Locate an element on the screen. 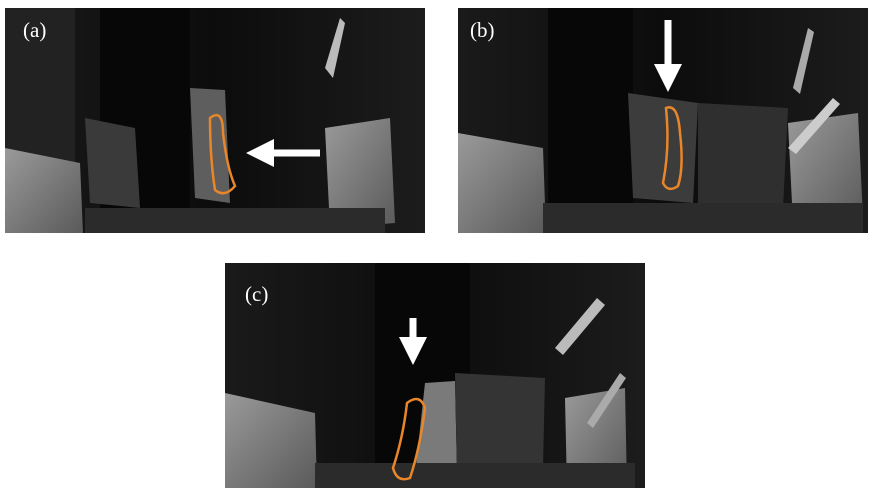 This screenshot has height=490, width=870. panel-label: (c) is located at coordinates (256, 294).